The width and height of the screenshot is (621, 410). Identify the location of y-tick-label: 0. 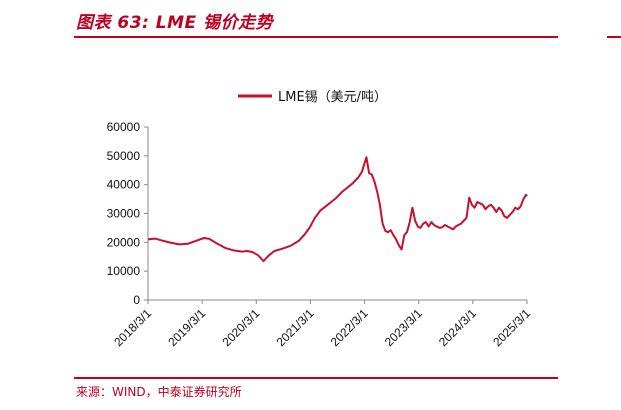
(136, 300).